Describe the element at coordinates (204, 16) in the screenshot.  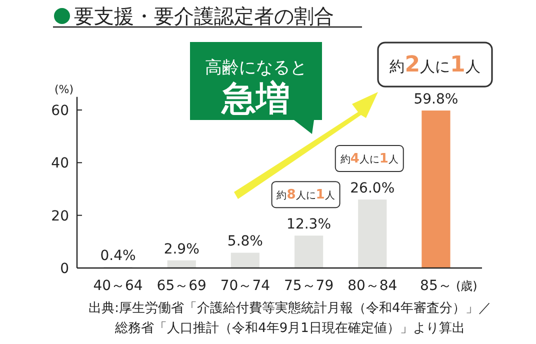
I see `chart-title: 要支援・要介護認定者の割合` at that location.